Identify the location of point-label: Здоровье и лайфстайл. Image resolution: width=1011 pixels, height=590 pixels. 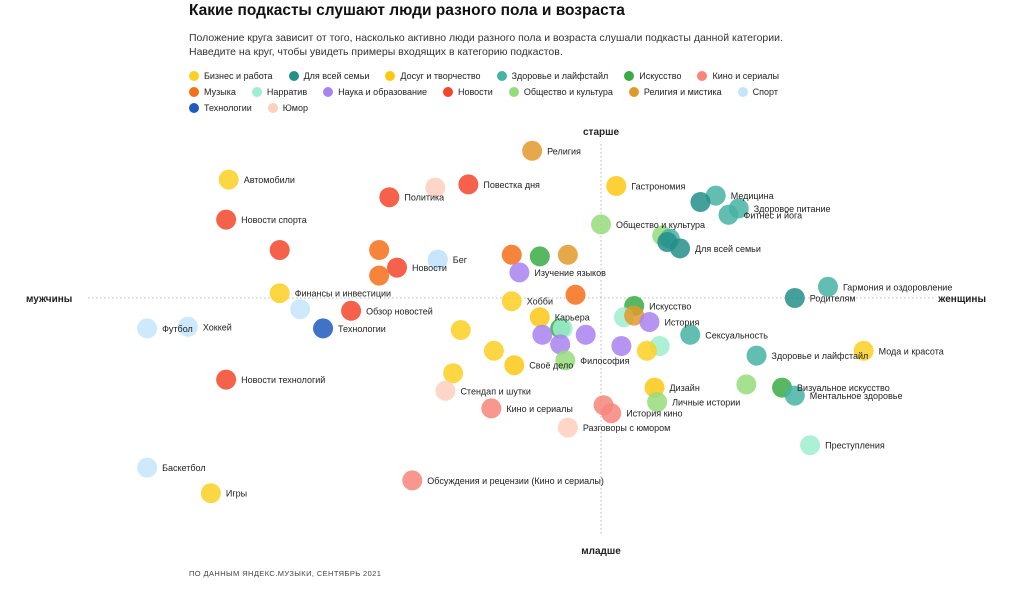
(820, 356).